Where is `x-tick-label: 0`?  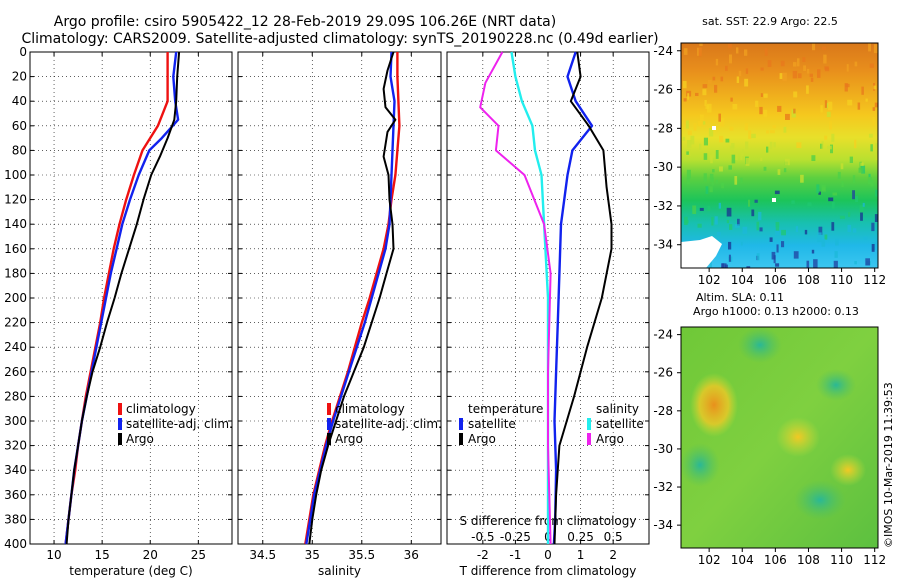
x-tick-label: 0 is located at coordinates (548, 555).